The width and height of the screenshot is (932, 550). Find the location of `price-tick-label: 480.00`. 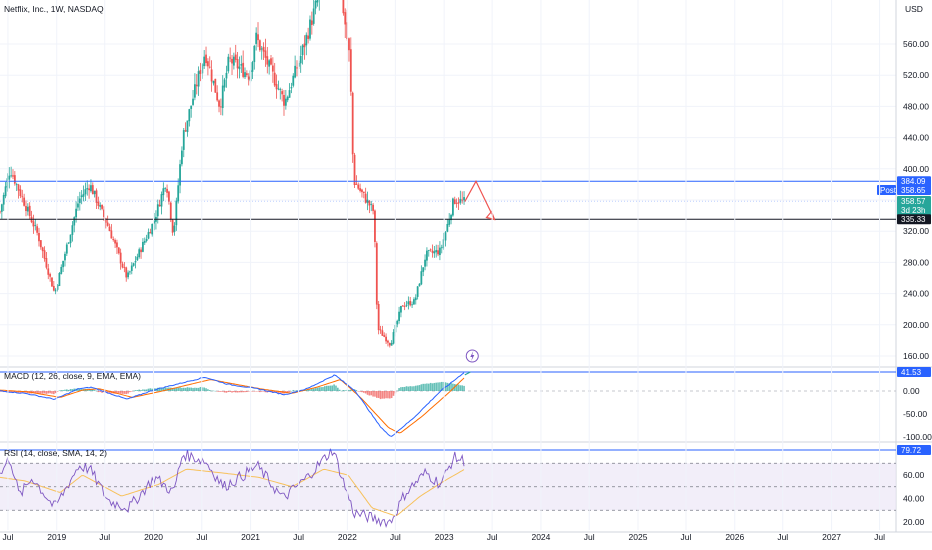

price-tick-label: 480.00 is located at coordinates (916, 106).